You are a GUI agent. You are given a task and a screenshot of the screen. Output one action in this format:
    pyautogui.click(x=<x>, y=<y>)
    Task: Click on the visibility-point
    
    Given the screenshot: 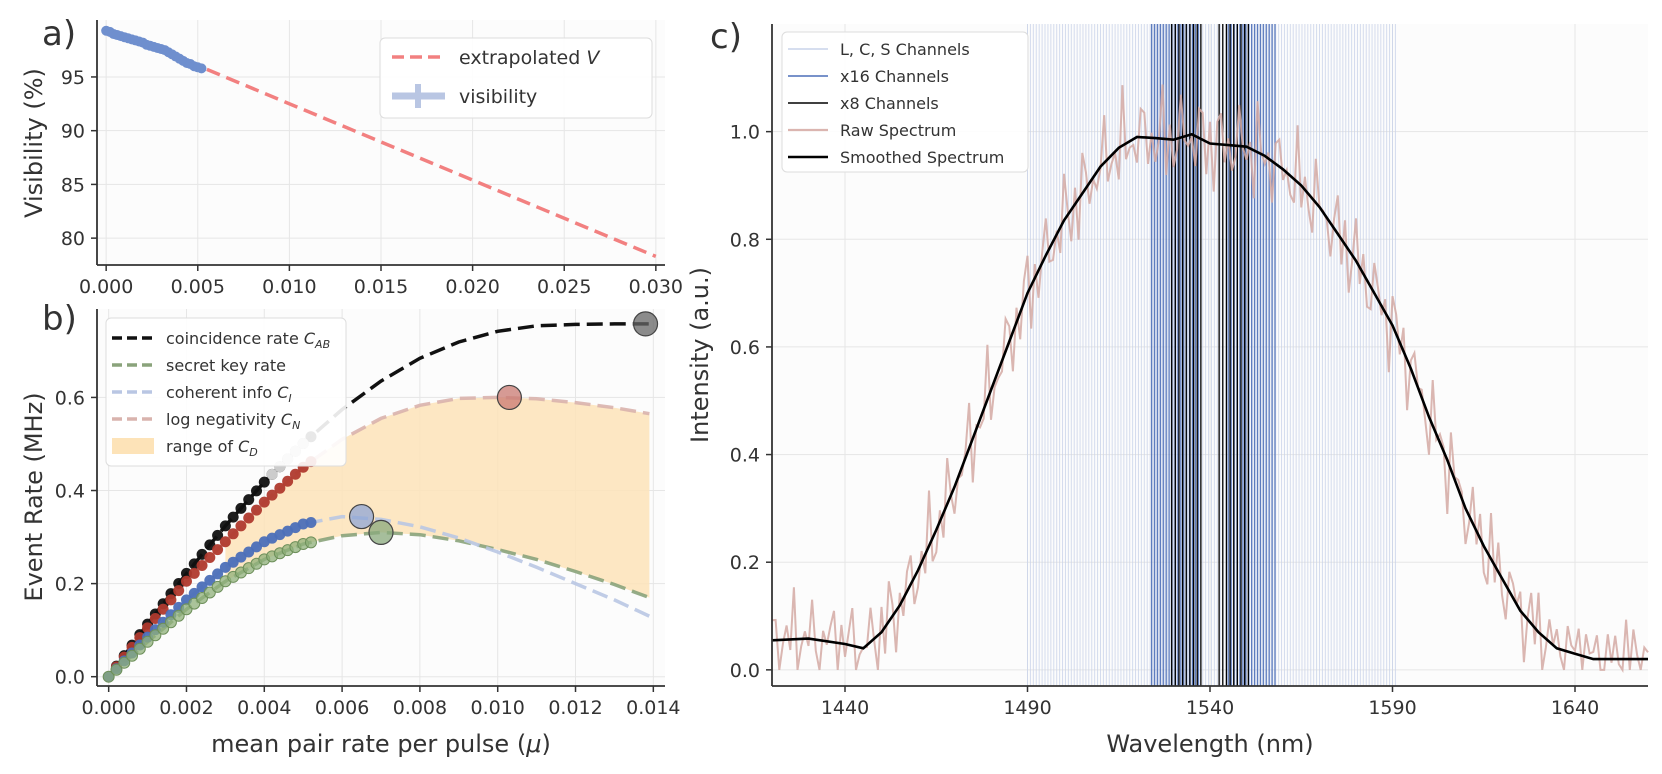 What is the action you would take?
    pyautogui.click(x=201, y=68)
    